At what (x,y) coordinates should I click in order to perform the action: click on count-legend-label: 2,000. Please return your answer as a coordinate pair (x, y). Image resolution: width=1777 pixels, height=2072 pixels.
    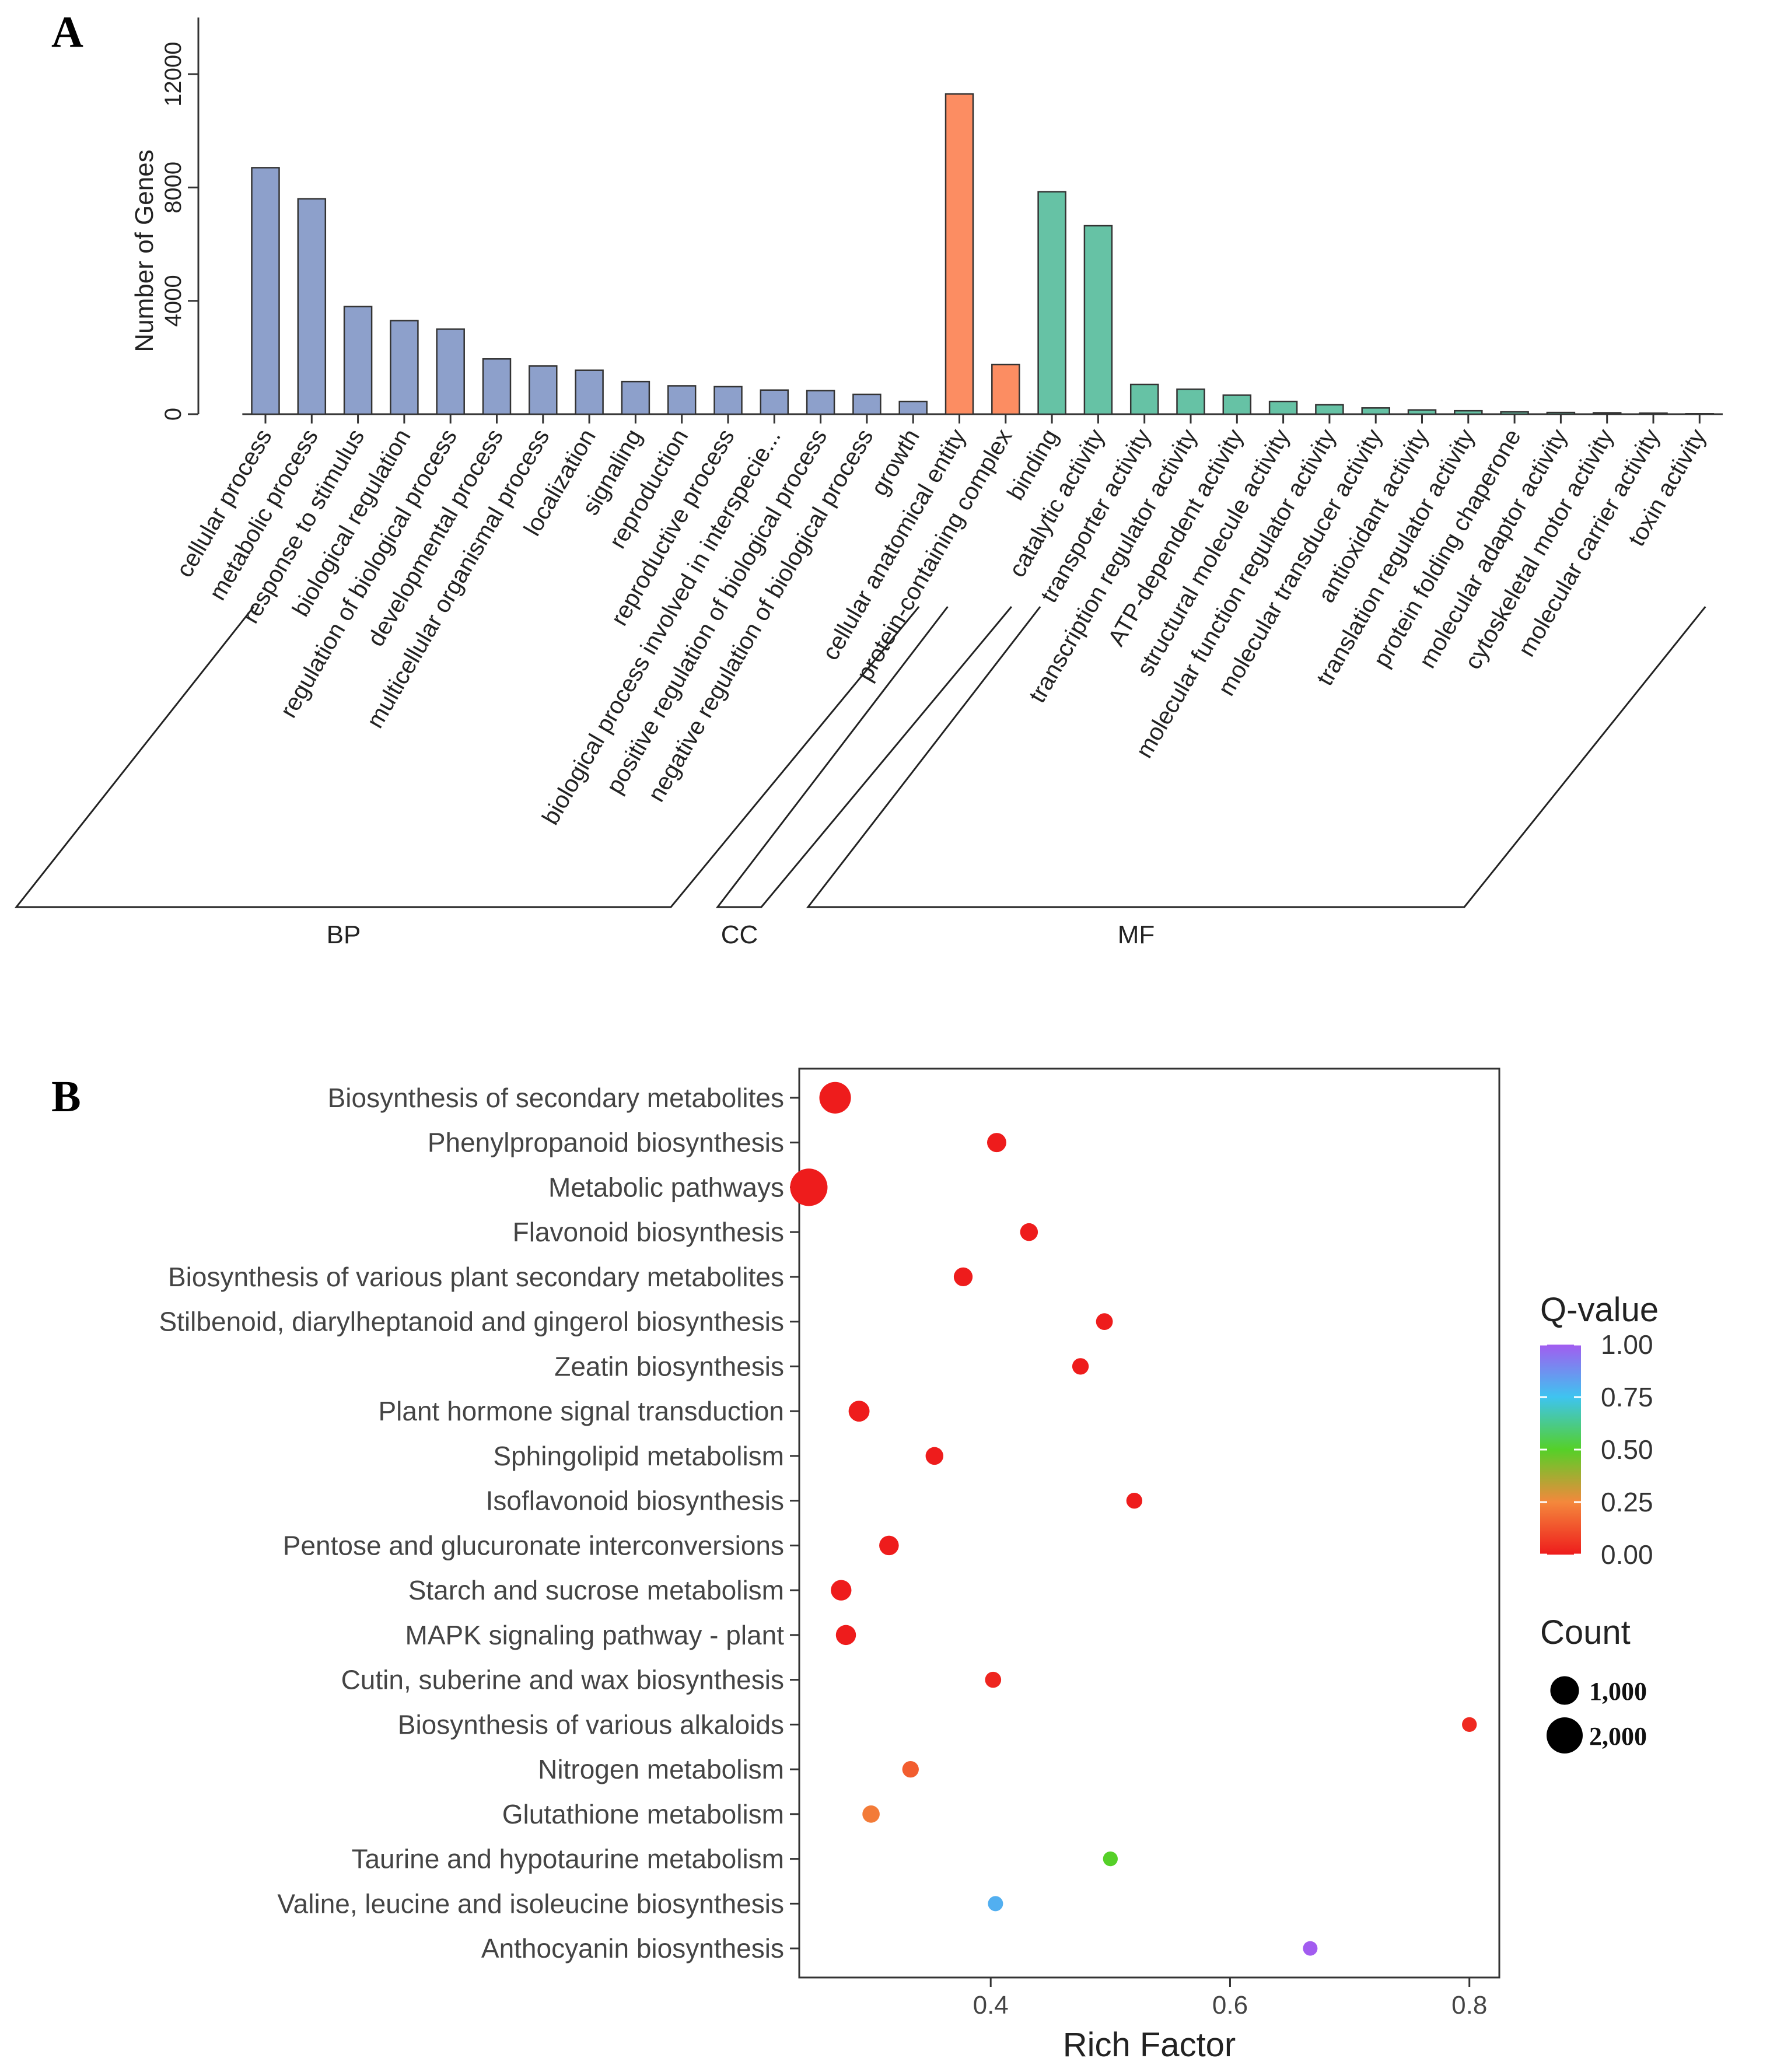
    Looking at the image, I should click on (1618, 1736).